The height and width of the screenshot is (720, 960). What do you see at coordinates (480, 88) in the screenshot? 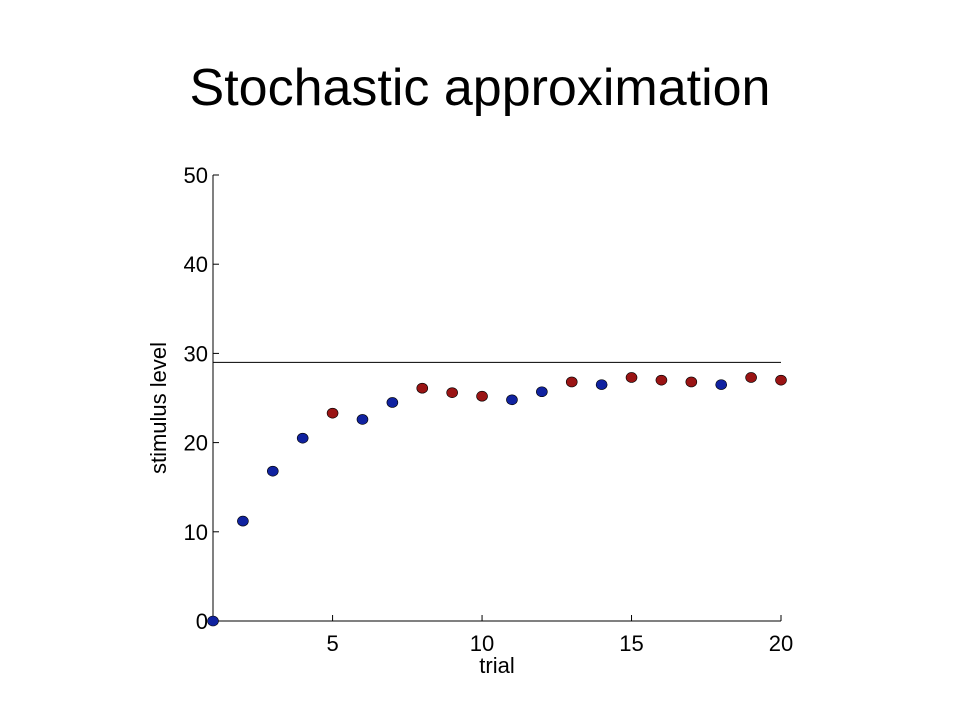
I see `slide-title: Stochastic approximation` at bounding box center [480, 88].